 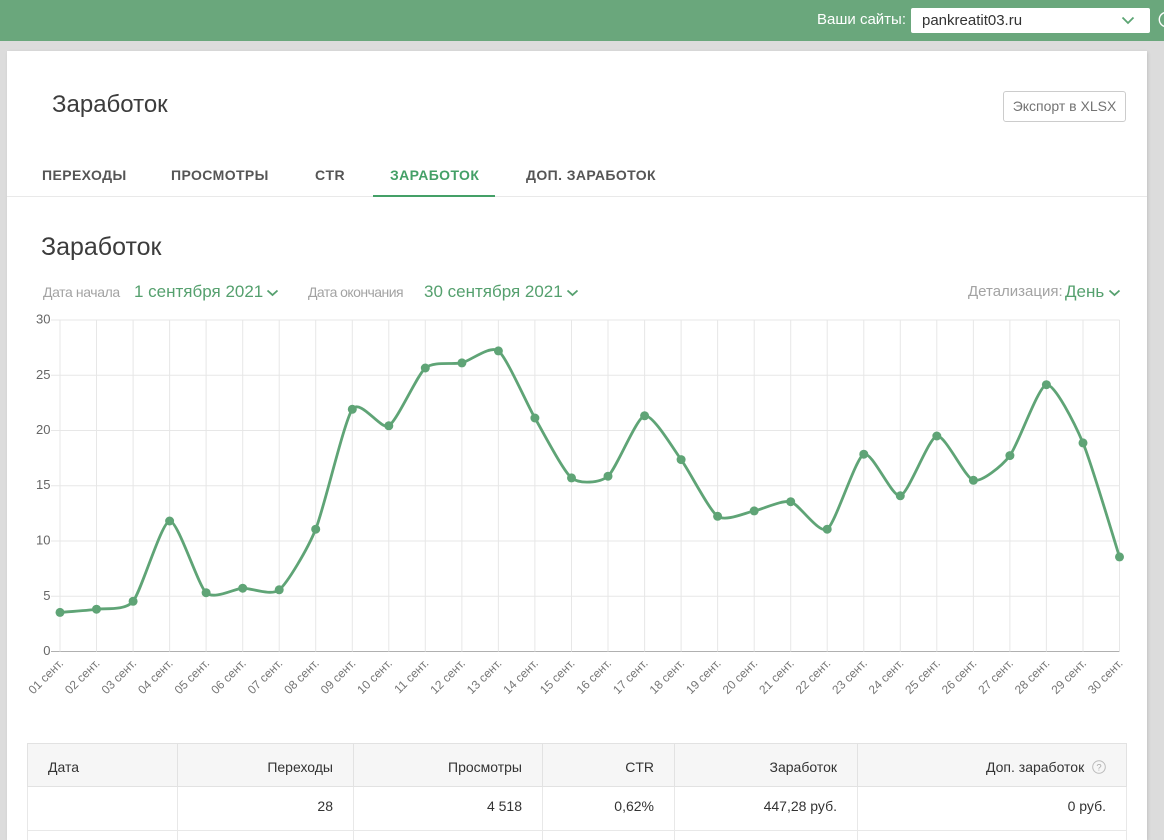 What do you see at coordinates (46, 650) in the screenshot?
I see `svg-text: 0` at bounding box center [46, 650].